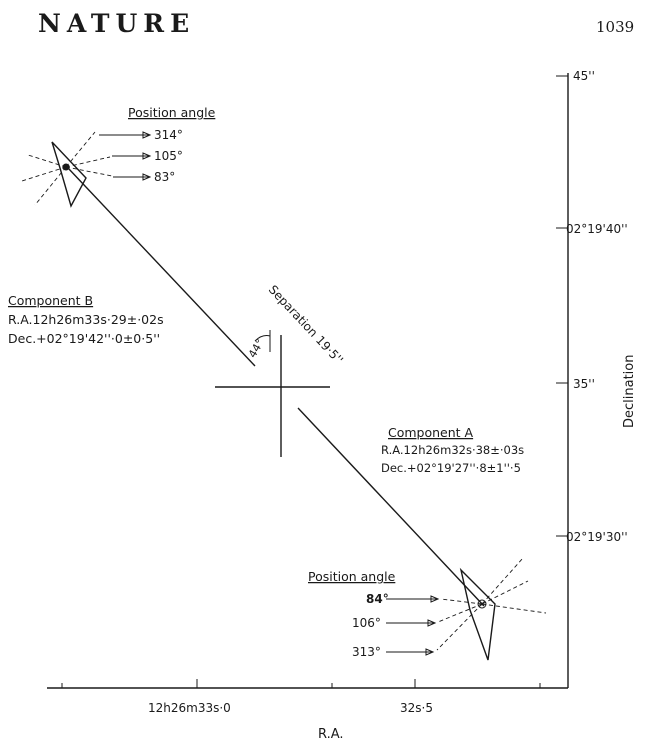  Describe the element at coordinates (272, 396) in the screenshot. I see `centre-marker` at that location.